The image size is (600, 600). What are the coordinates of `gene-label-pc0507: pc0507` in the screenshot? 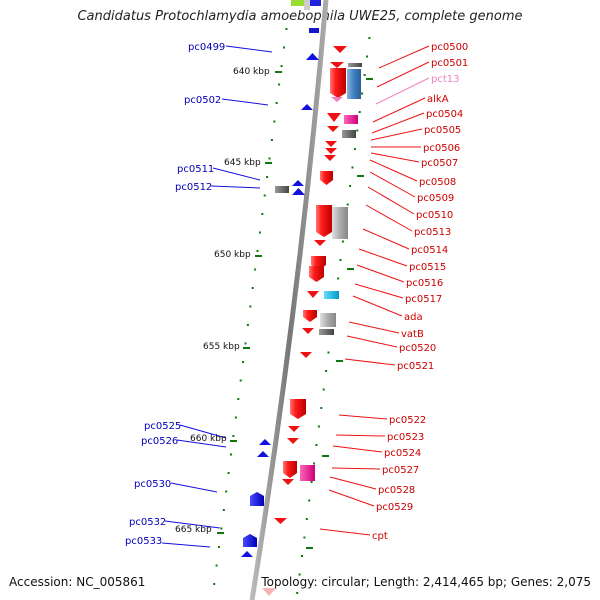 It's located at (439, 163).